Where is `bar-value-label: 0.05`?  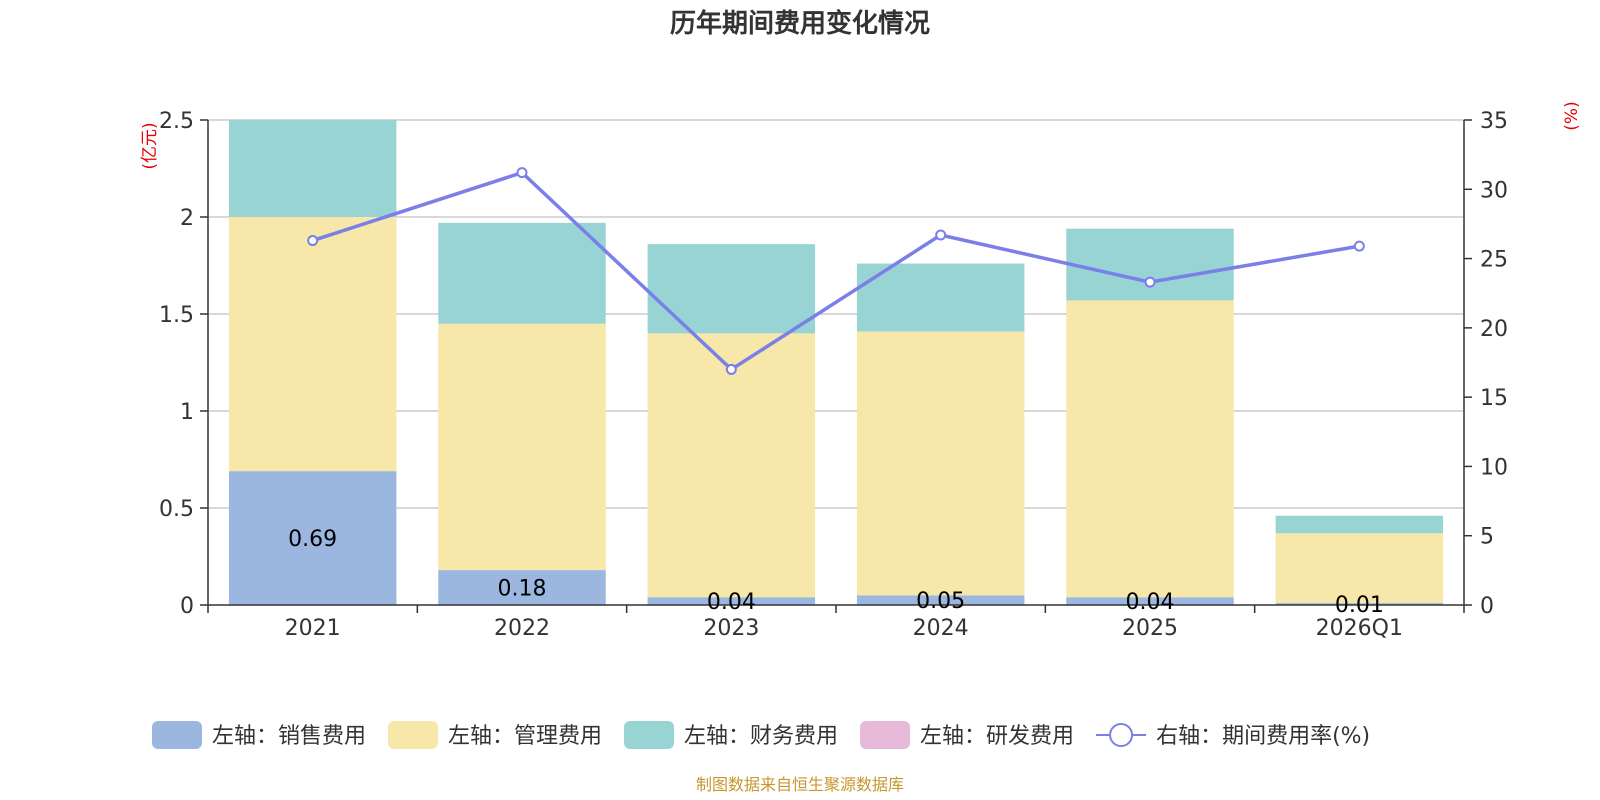
bar-value-label: 0.05 is located at coordinates (940, 601).